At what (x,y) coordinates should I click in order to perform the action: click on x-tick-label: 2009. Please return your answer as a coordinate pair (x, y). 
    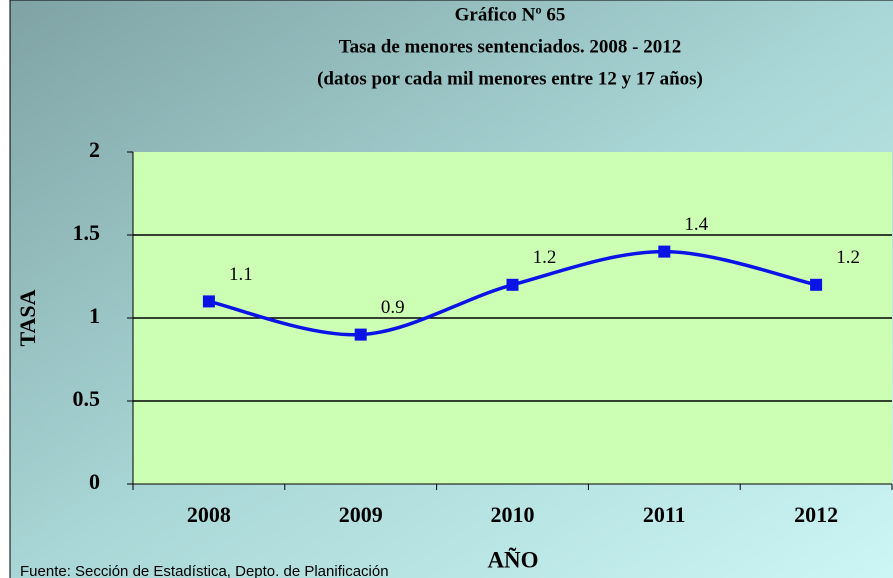
    Looking at the image, I should click on (361, 514).